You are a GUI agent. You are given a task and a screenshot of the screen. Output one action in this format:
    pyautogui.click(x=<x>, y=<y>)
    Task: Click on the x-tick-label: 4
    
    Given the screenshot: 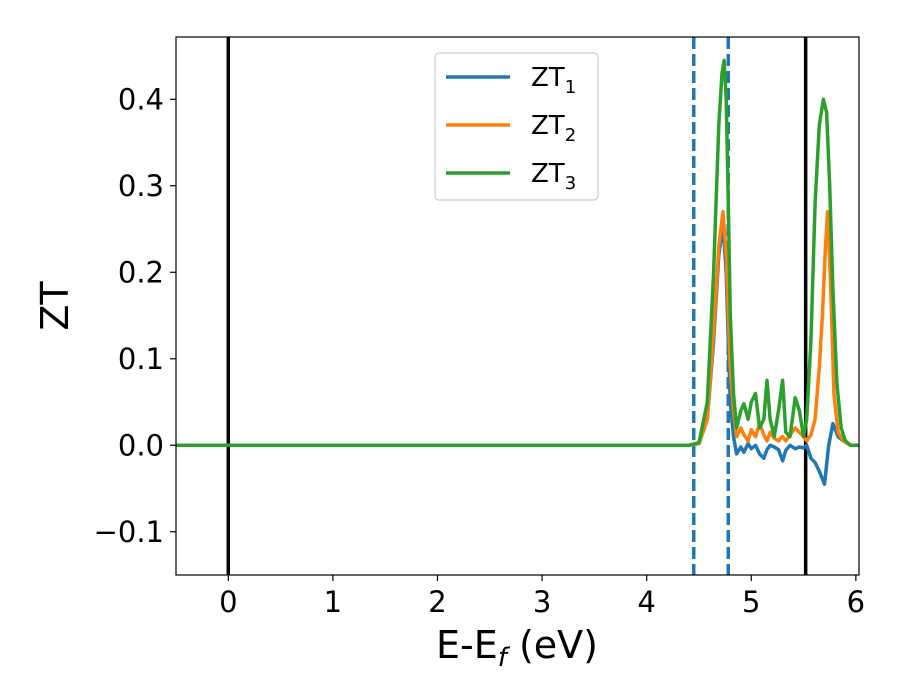 What is the action you would take?
    pyautogui.click(x=646, y=602)
    